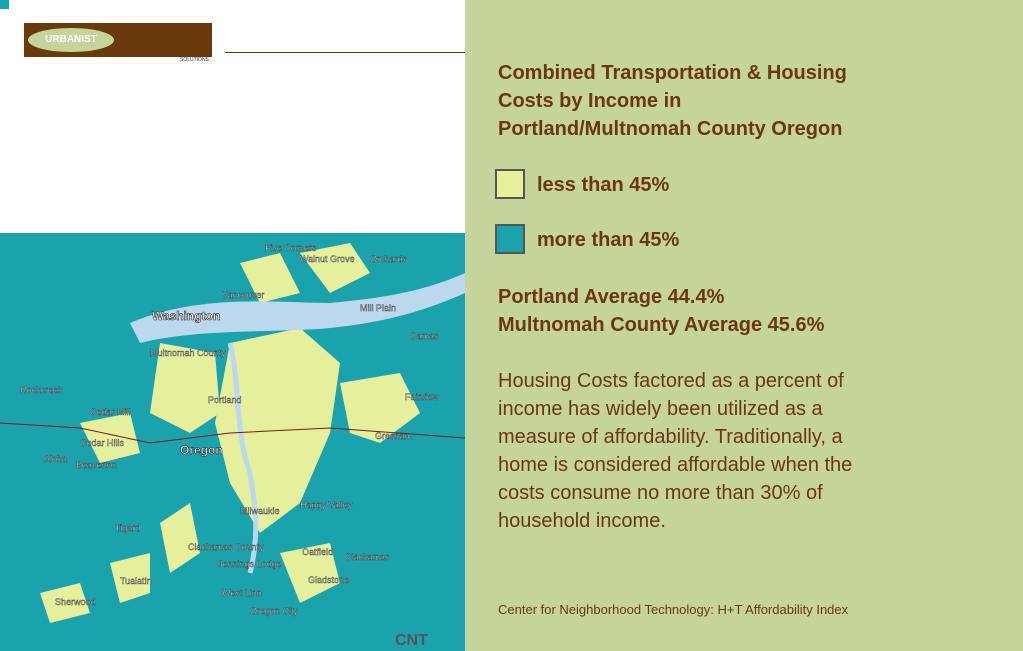 The image size is (1023, 651). Describe the element at coordinates (603, 185) in the screenshot. I see `legend-label: less than 45%` at that location.